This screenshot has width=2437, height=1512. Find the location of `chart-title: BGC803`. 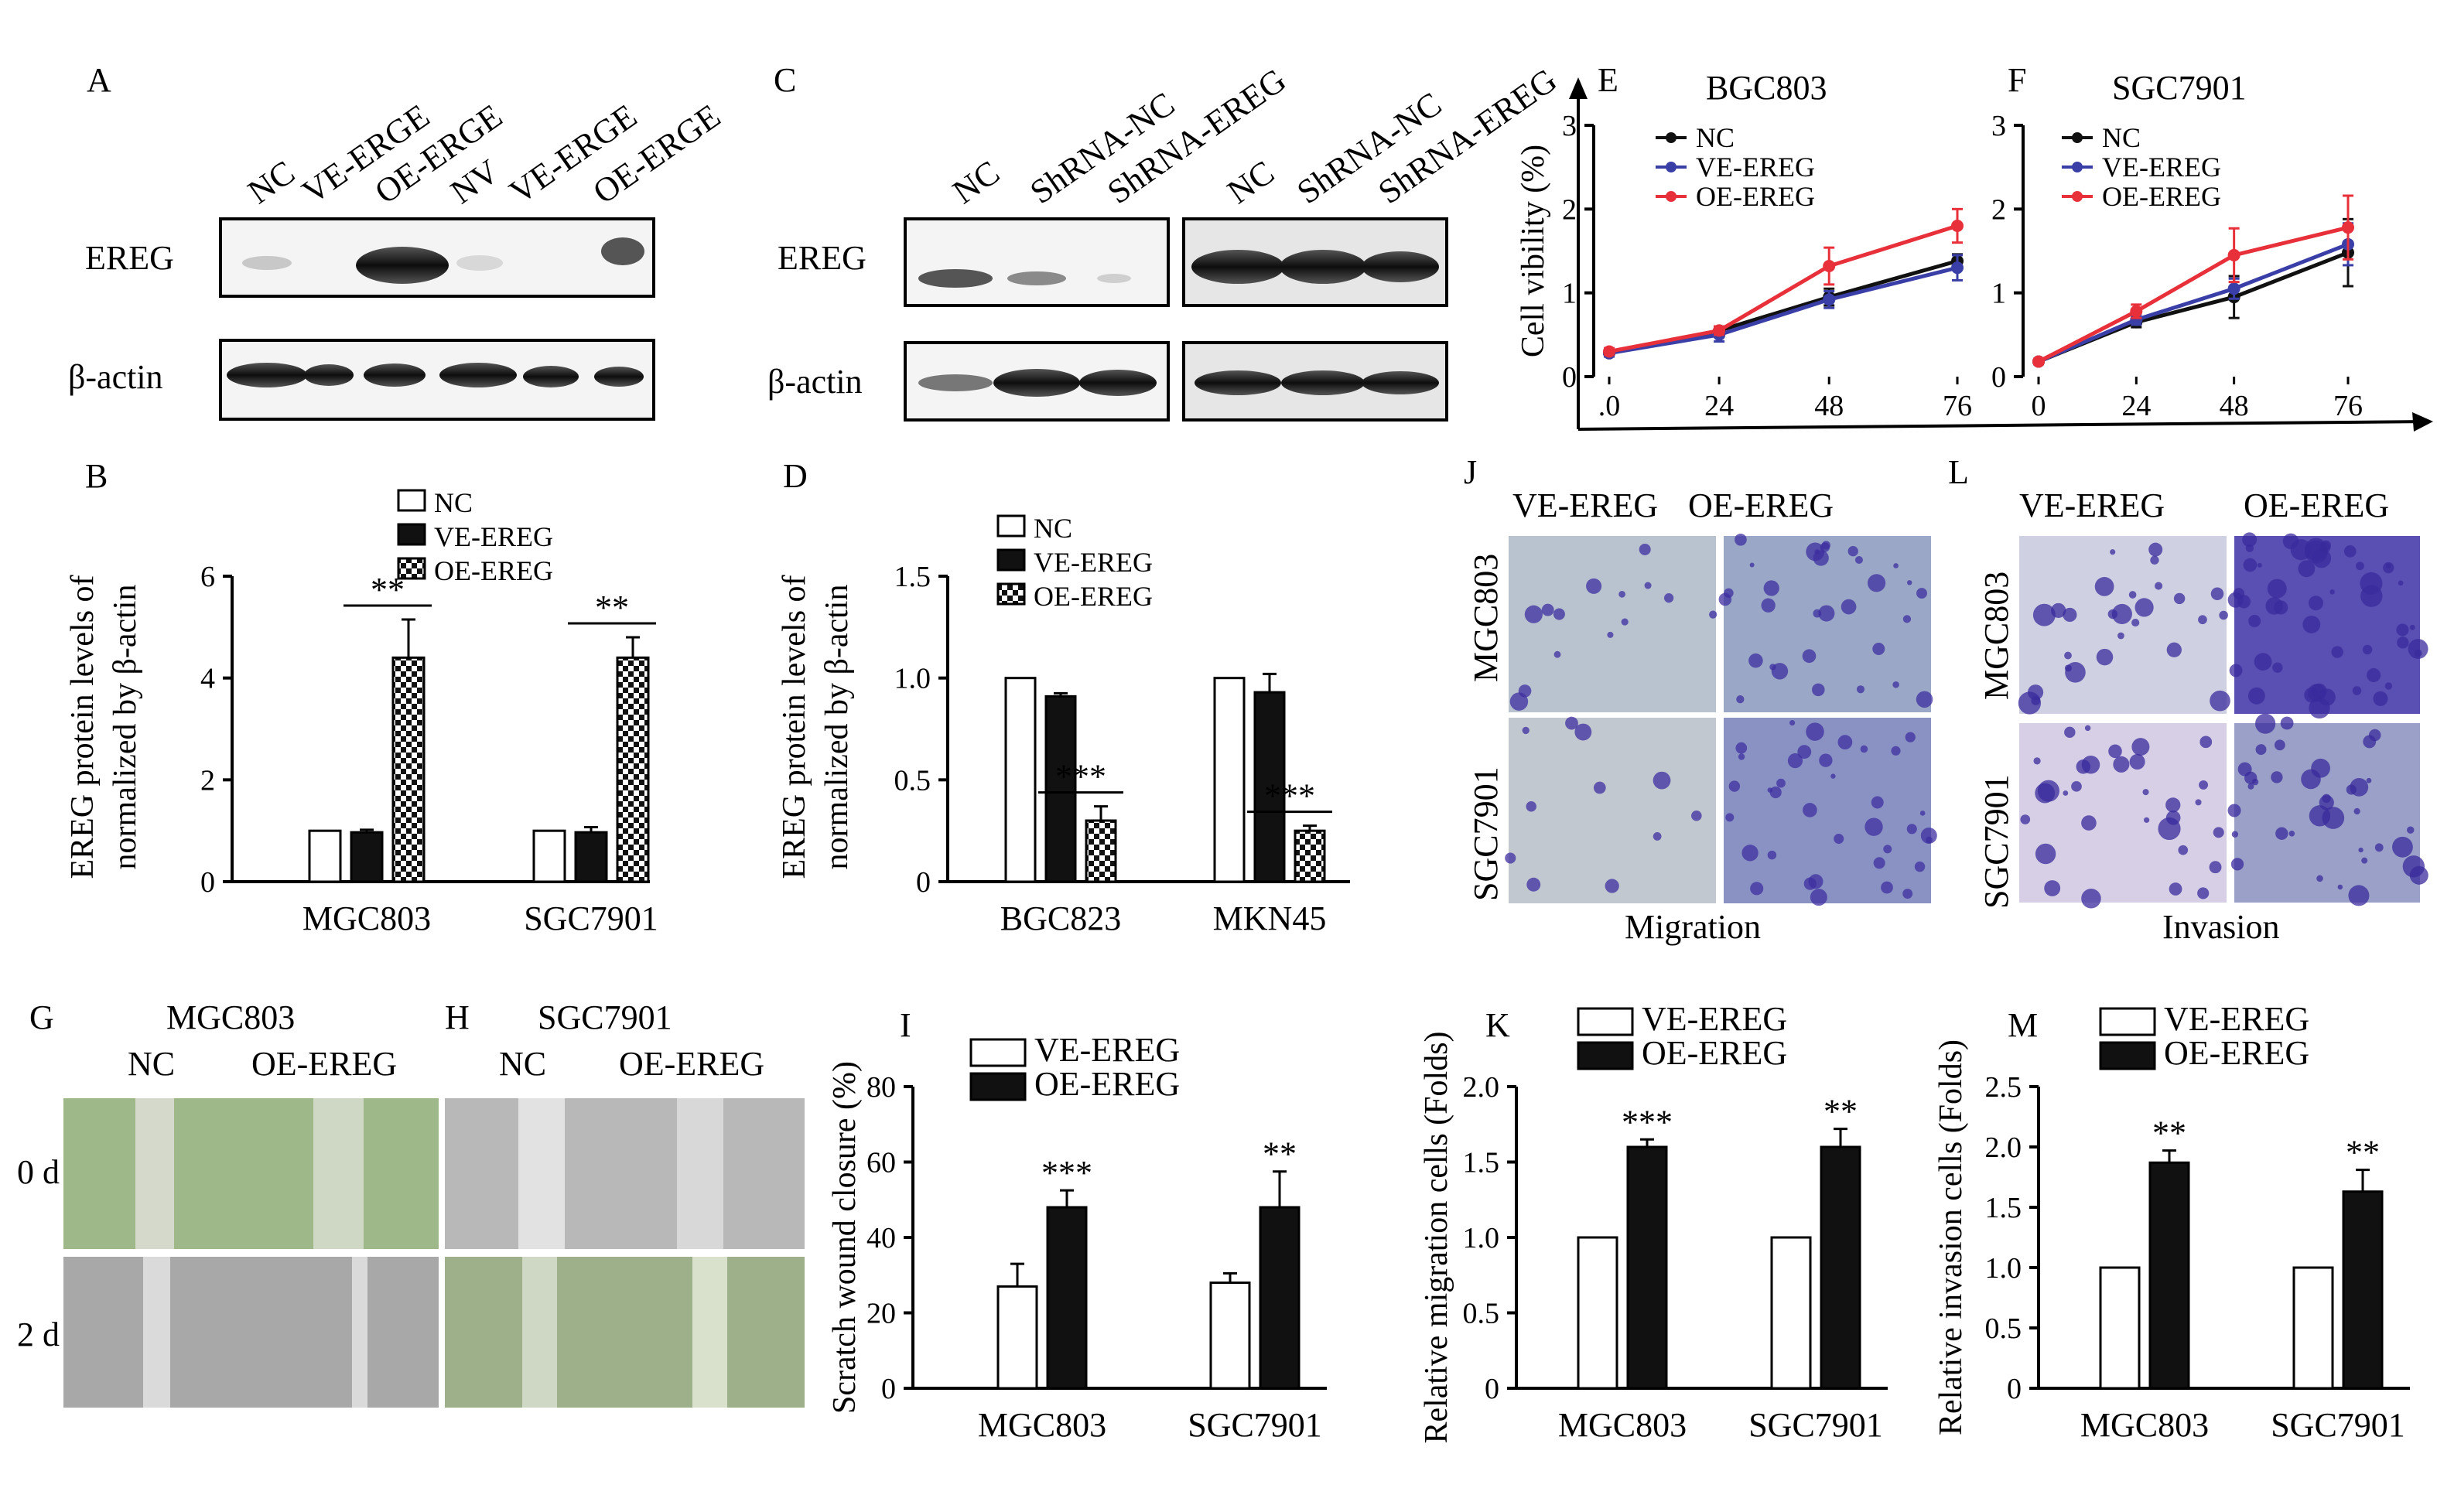

chart-title: BGC803 is located at coordinates (1766, 88).